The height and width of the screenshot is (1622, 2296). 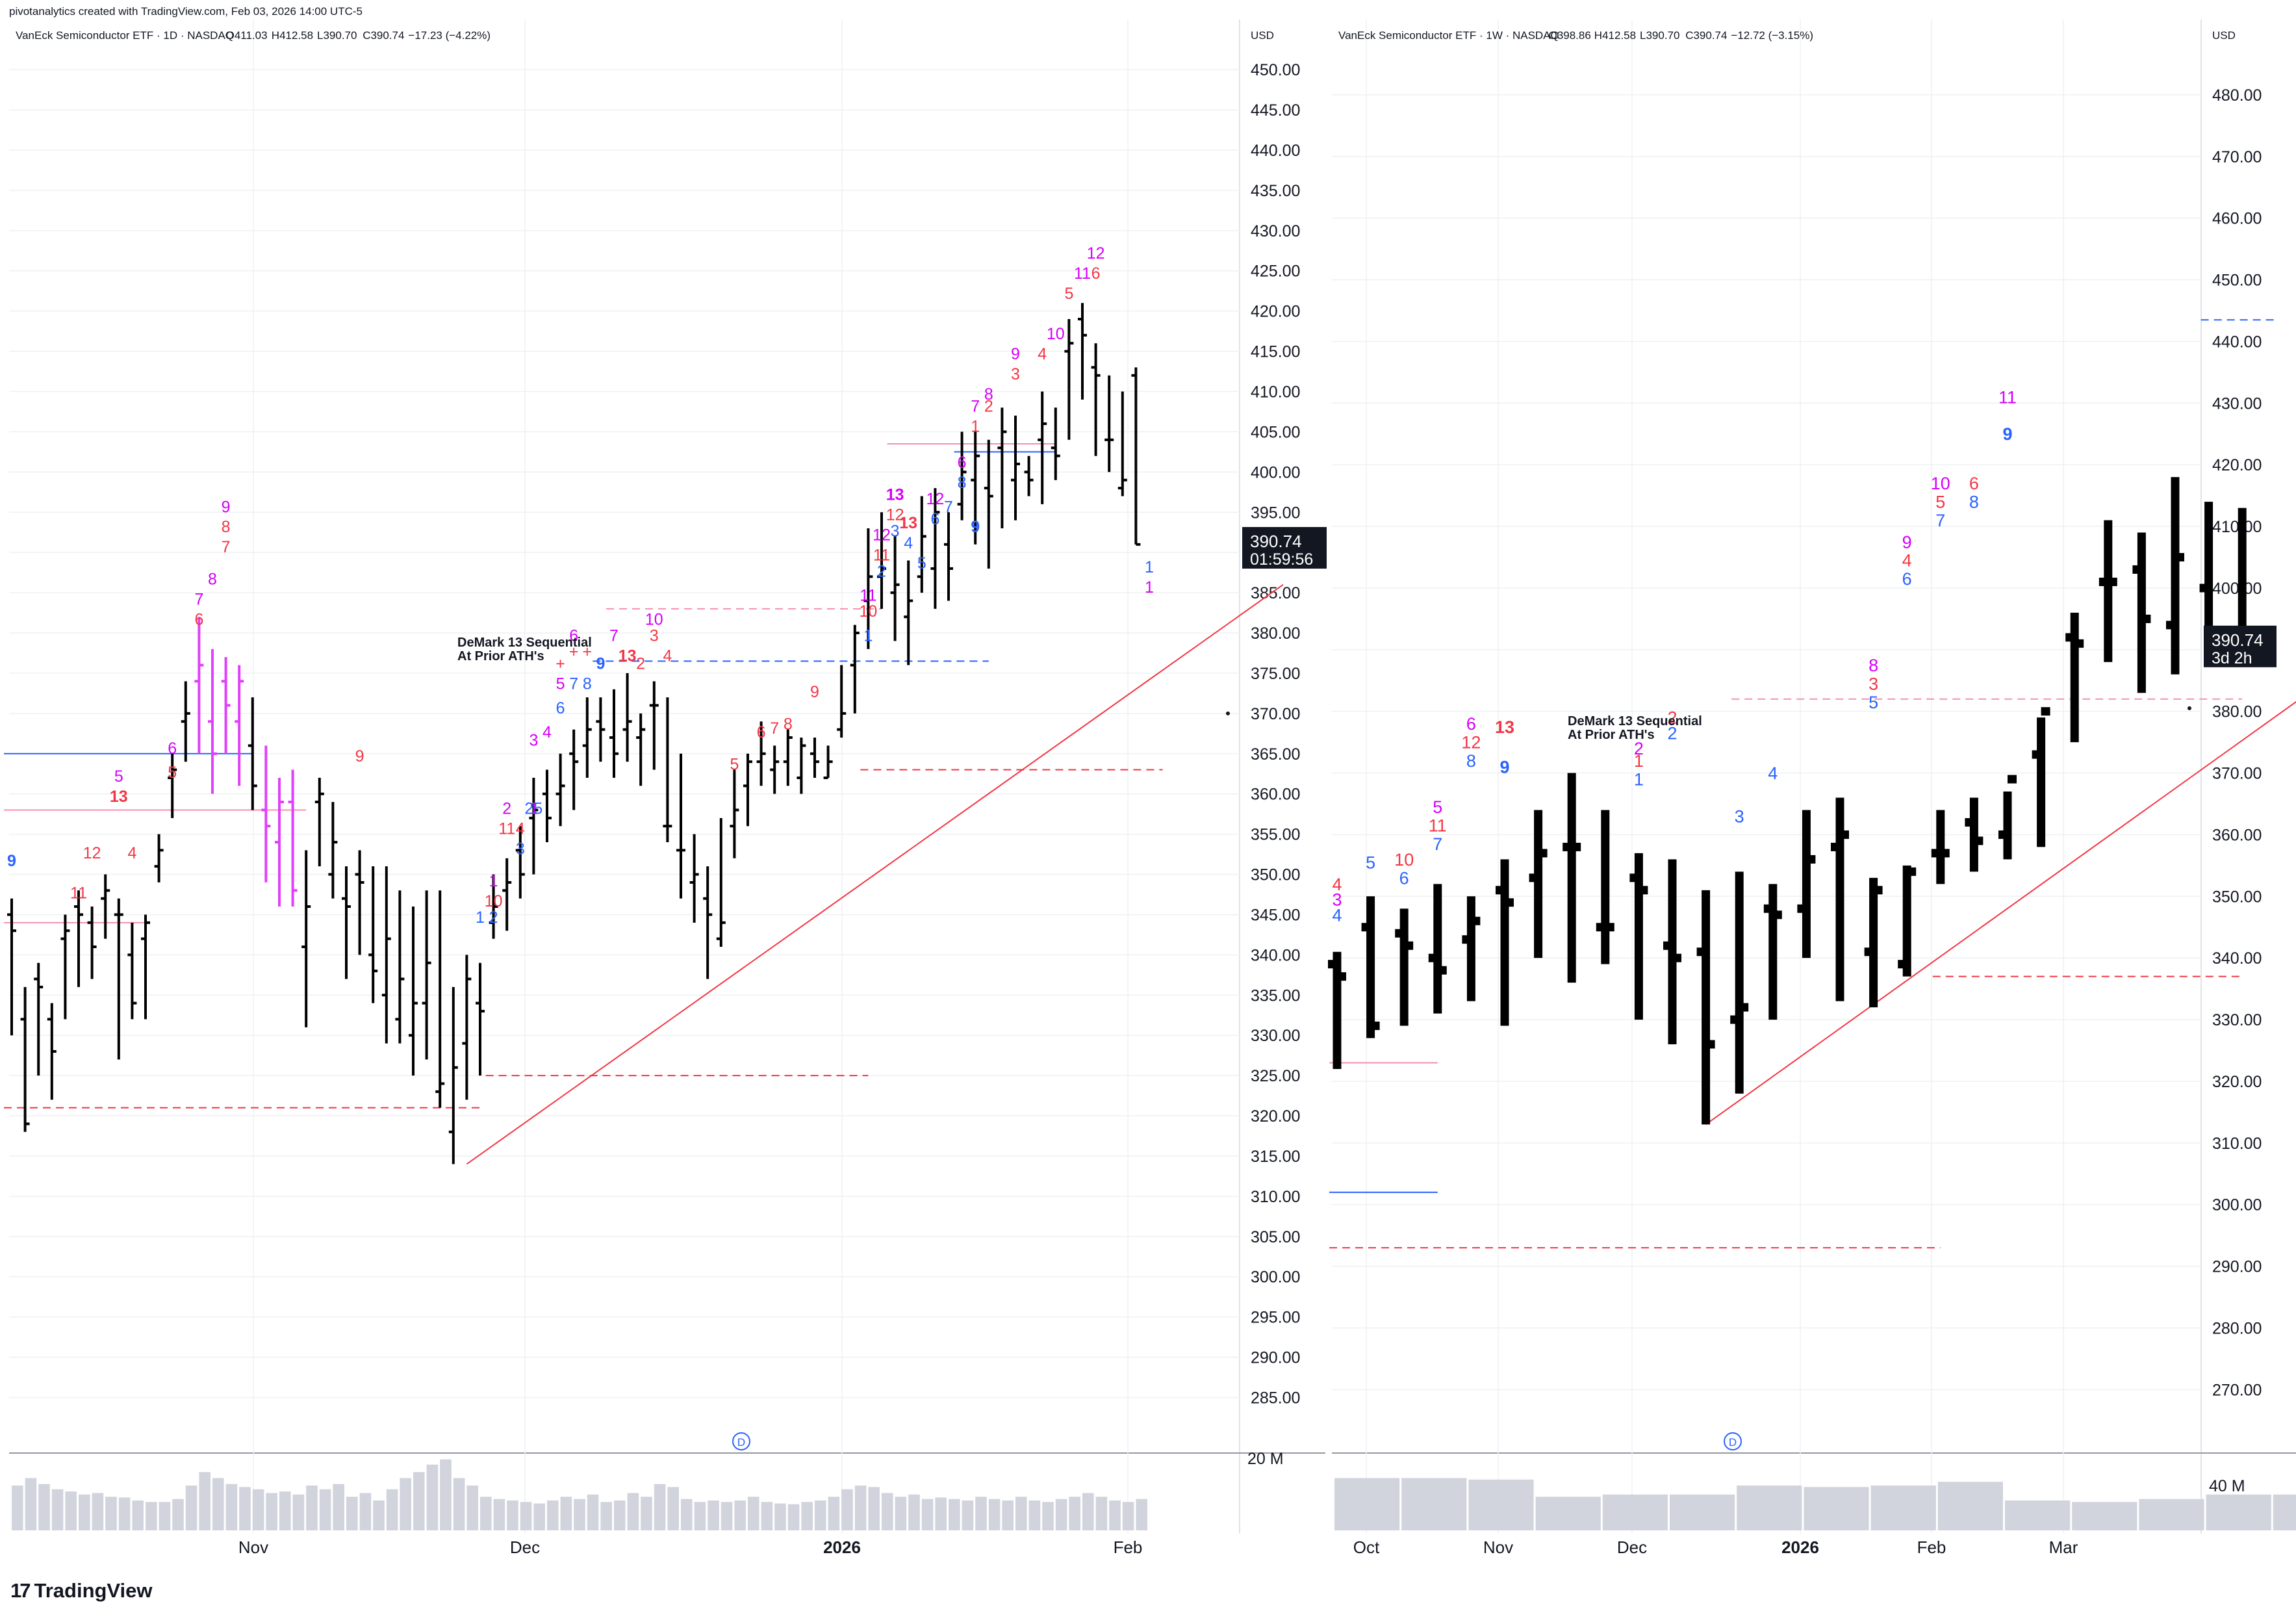 What do you see at coordinates (1276, 1116) in the screenshot?
I see `y-tick-label: 320.00` at bounding box center [1276, 1116].